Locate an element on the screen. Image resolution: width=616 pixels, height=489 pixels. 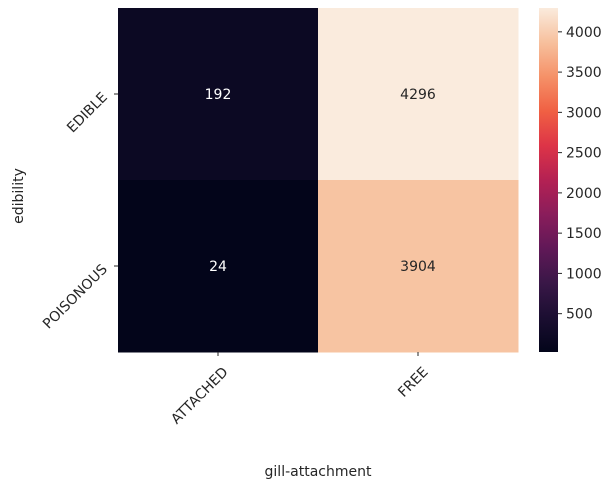
colorbar is located at coordinates (548, 180).